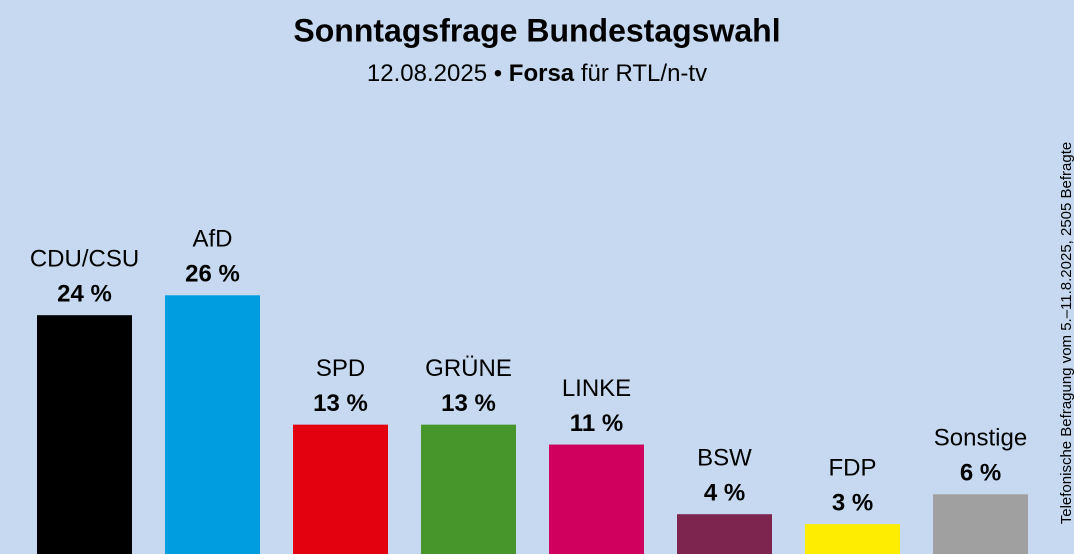 Image resolution: width=1074 pixels, height=554 pixels. What do you see at coordinates (980, 438) in the screenshot?
I see `category-label: Sonstige` at bounding box center [980, 438].